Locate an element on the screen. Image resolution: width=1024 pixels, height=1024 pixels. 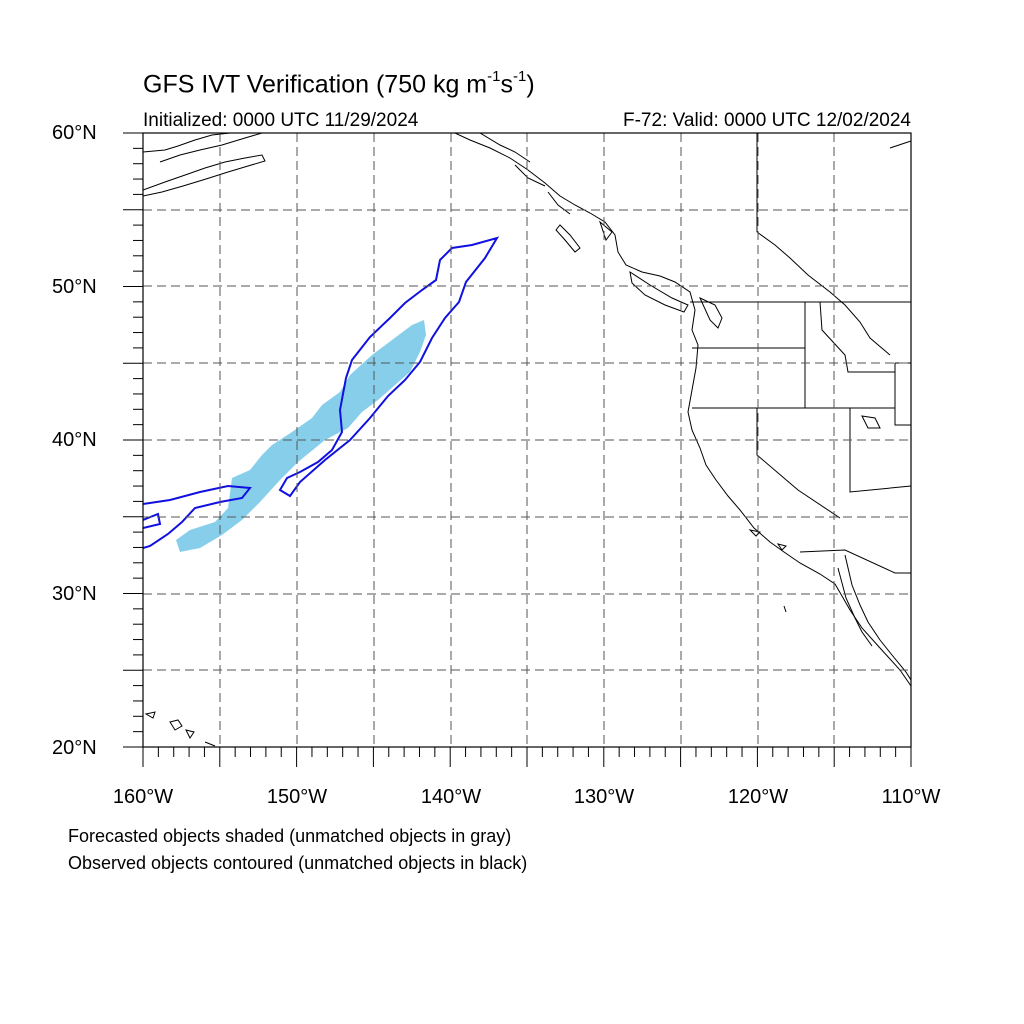
observed-object-main is located at coordinates (389, 367).